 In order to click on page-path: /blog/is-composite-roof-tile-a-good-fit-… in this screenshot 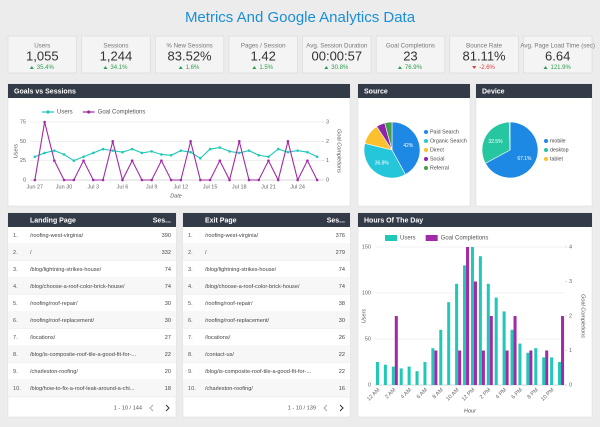, I will do `click(258, 372)`.